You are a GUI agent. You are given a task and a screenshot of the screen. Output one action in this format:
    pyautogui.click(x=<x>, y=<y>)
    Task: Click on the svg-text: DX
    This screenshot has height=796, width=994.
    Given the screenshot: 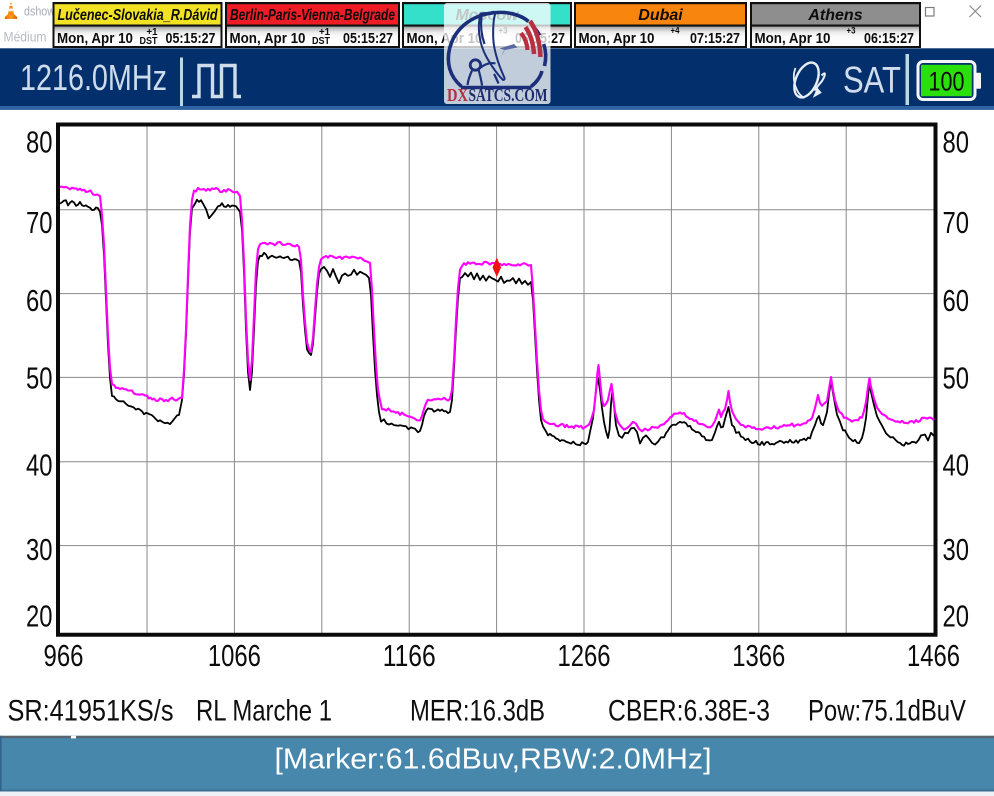 What is the action you would take?
    pyautogui.click(x=457, y=95)
    